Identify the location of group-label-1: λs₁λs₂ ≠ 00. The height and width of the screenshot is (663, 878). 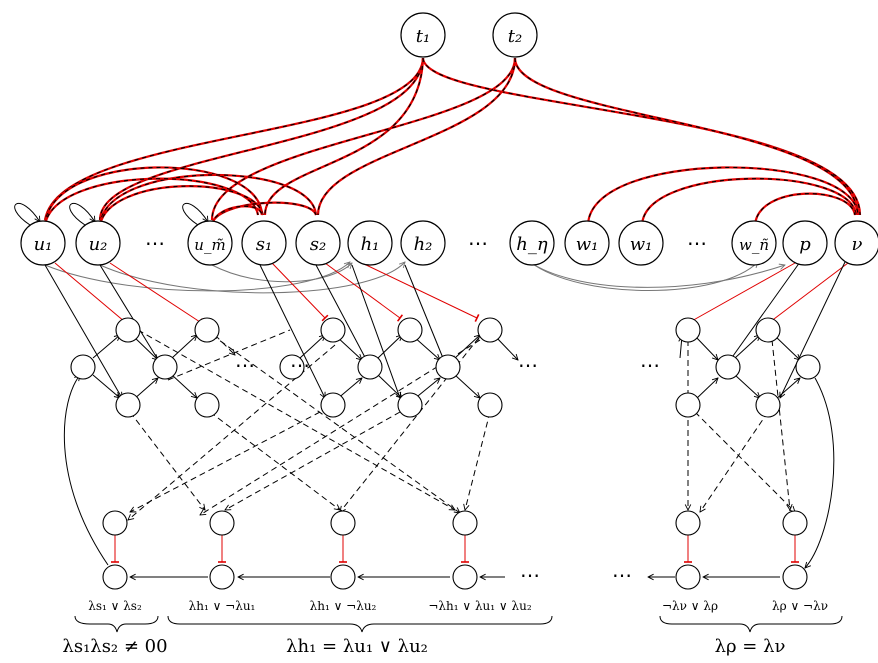
(114, 646).